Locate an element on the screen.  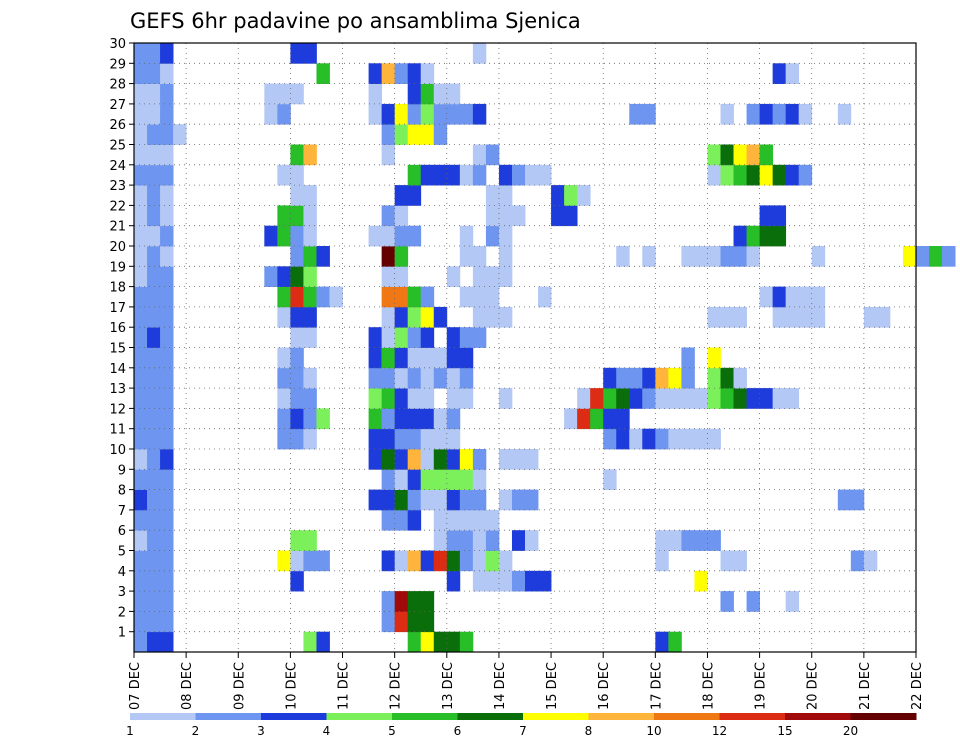
y-tick-label: 9 is located at coordinates (122, 470).